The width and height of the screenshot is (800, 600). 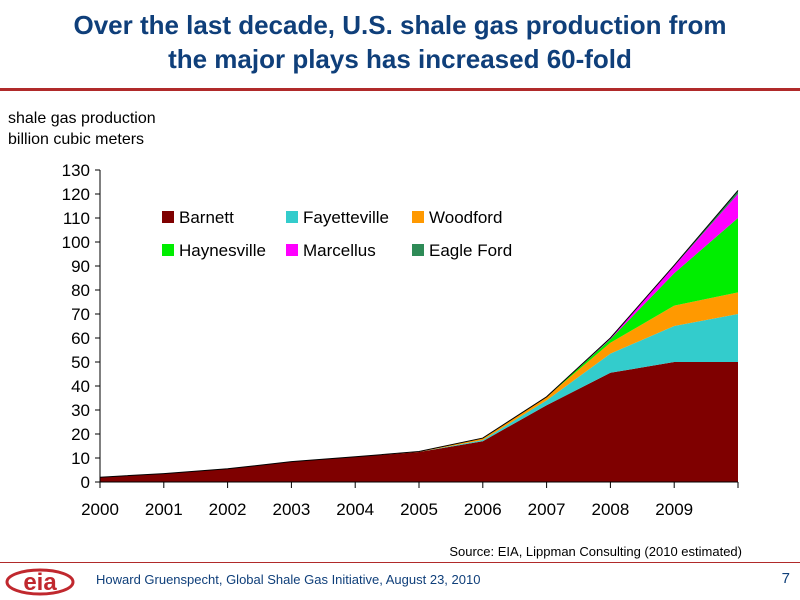 What do you see at coordinates (80, 338) in the screenshot?
I see `y-tick-label: 60` at bounding box center [80, 338].